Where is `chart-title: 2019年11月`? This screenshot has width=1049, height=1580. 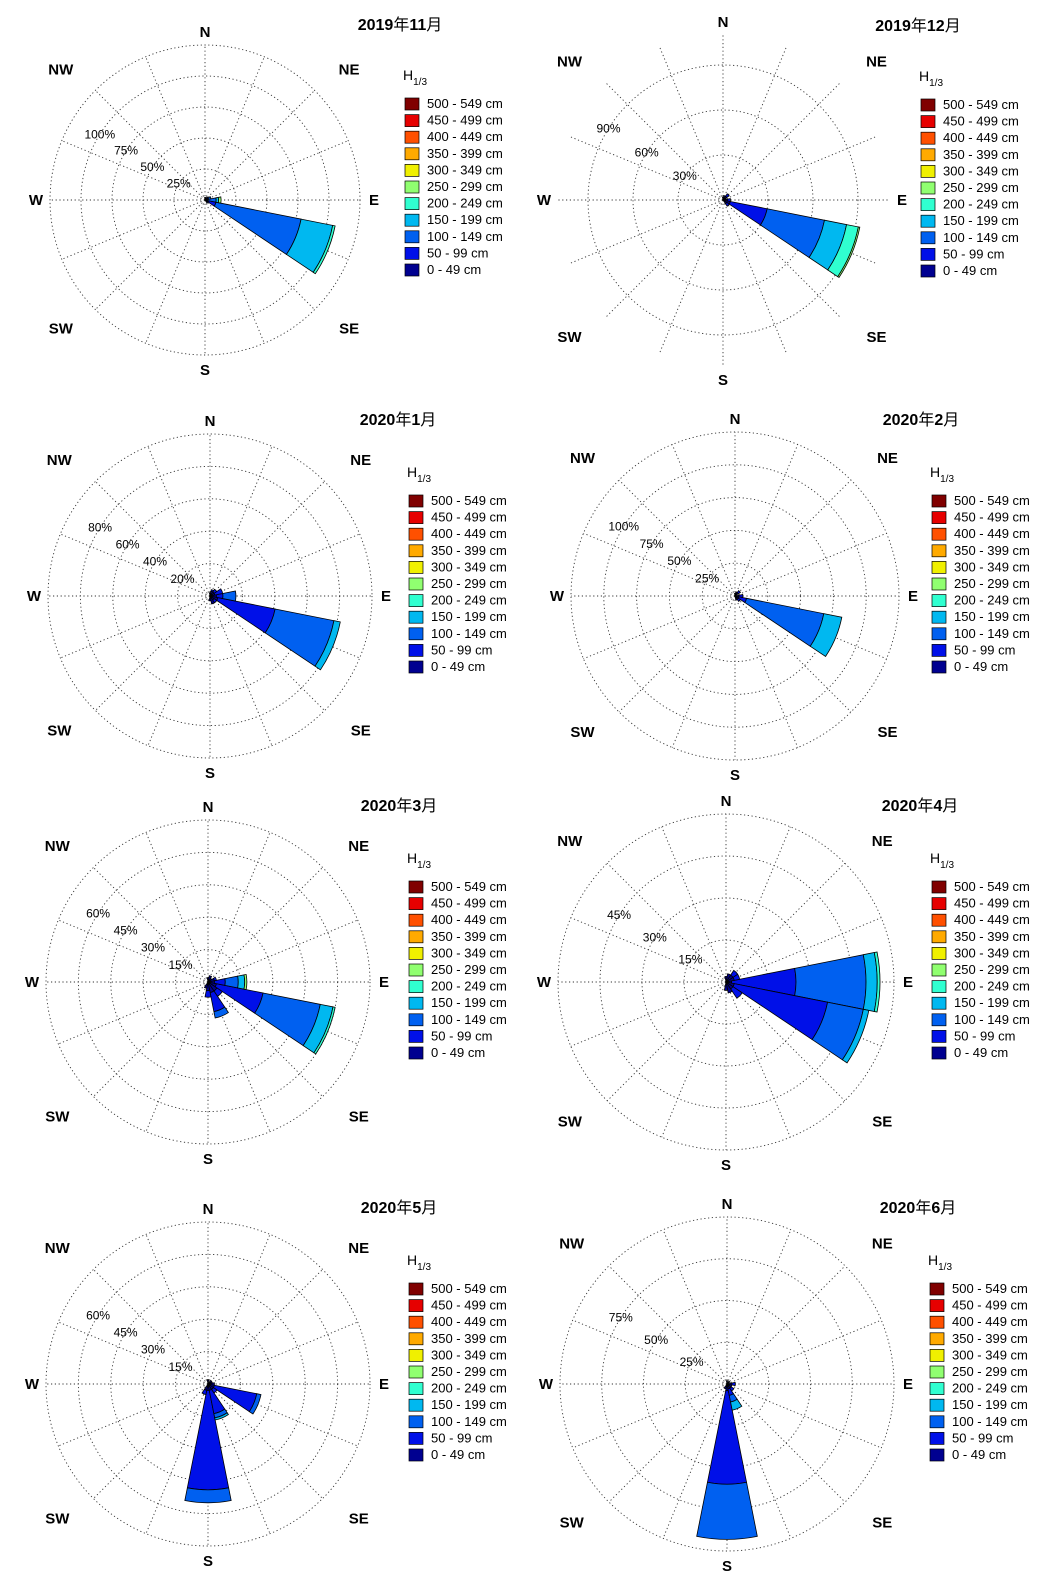
chart-title: 2019年11月 is located at coordinates (400, 25).